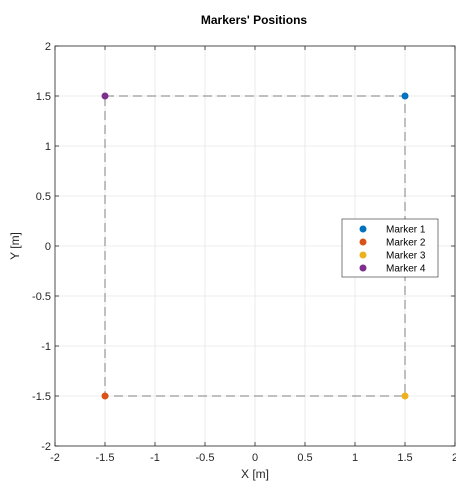  I want to click on y-tick-label: 1, so click(48, 147).